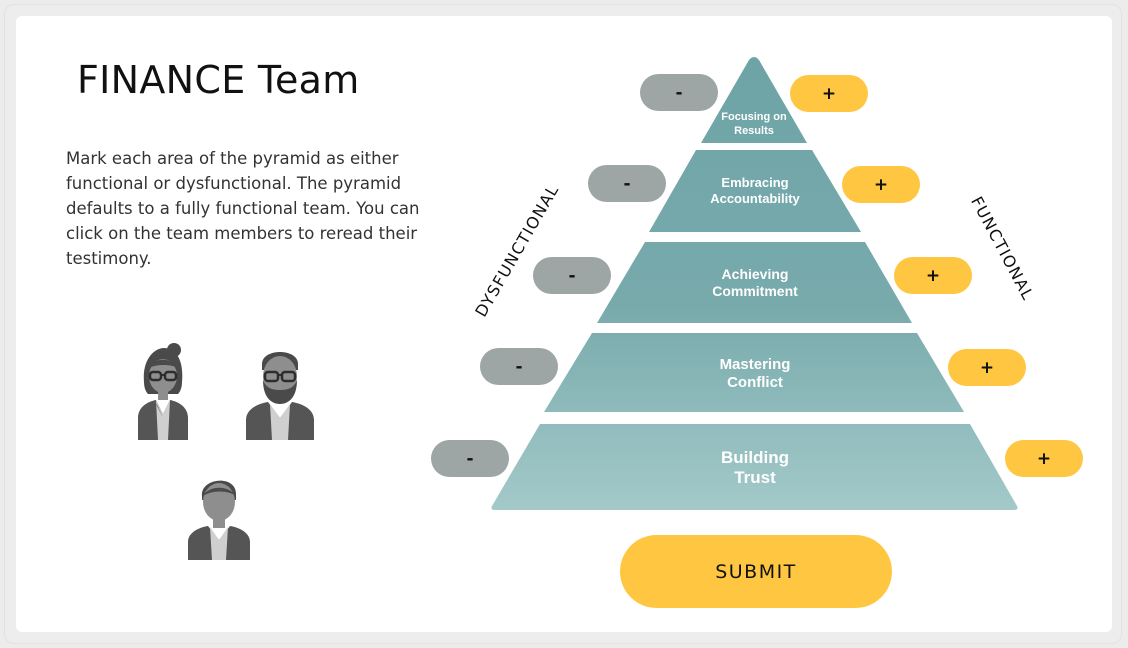 The image size is (1128, 648). What do you see at coordinates (280, 396) in the screenshot?
I see `bearded-man-avatar-icon` at bounding box center [280, 396].